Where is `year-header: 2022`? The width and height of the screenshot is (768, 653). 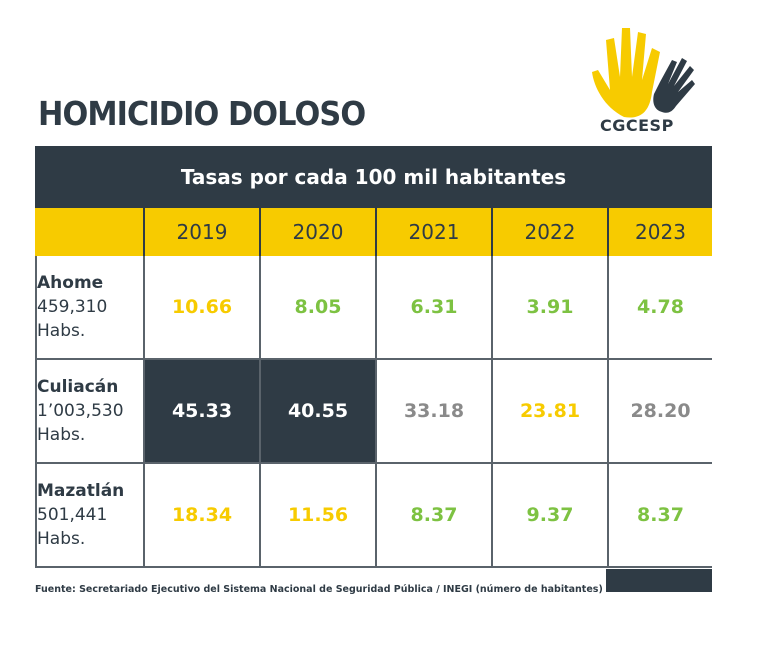
year-header: 2022 is located at coordinates (549, 232).